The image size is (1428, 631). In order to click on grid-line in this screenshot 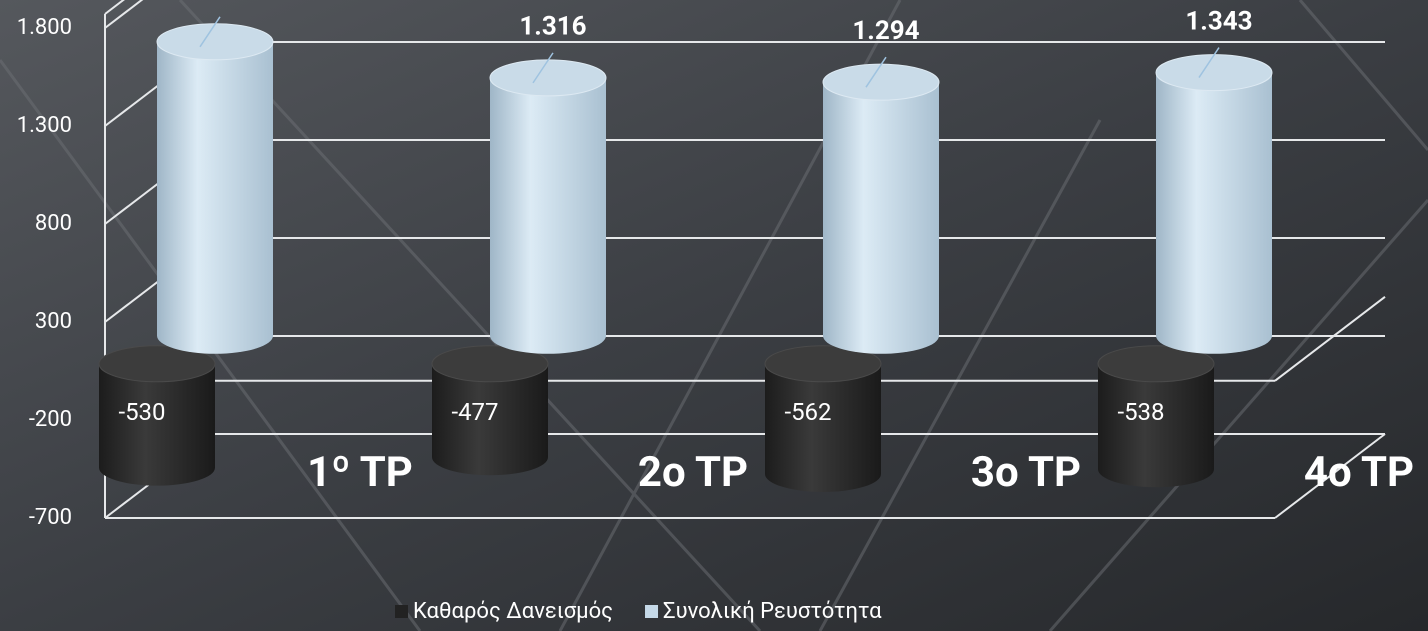, I will do `click(124, 14)`.